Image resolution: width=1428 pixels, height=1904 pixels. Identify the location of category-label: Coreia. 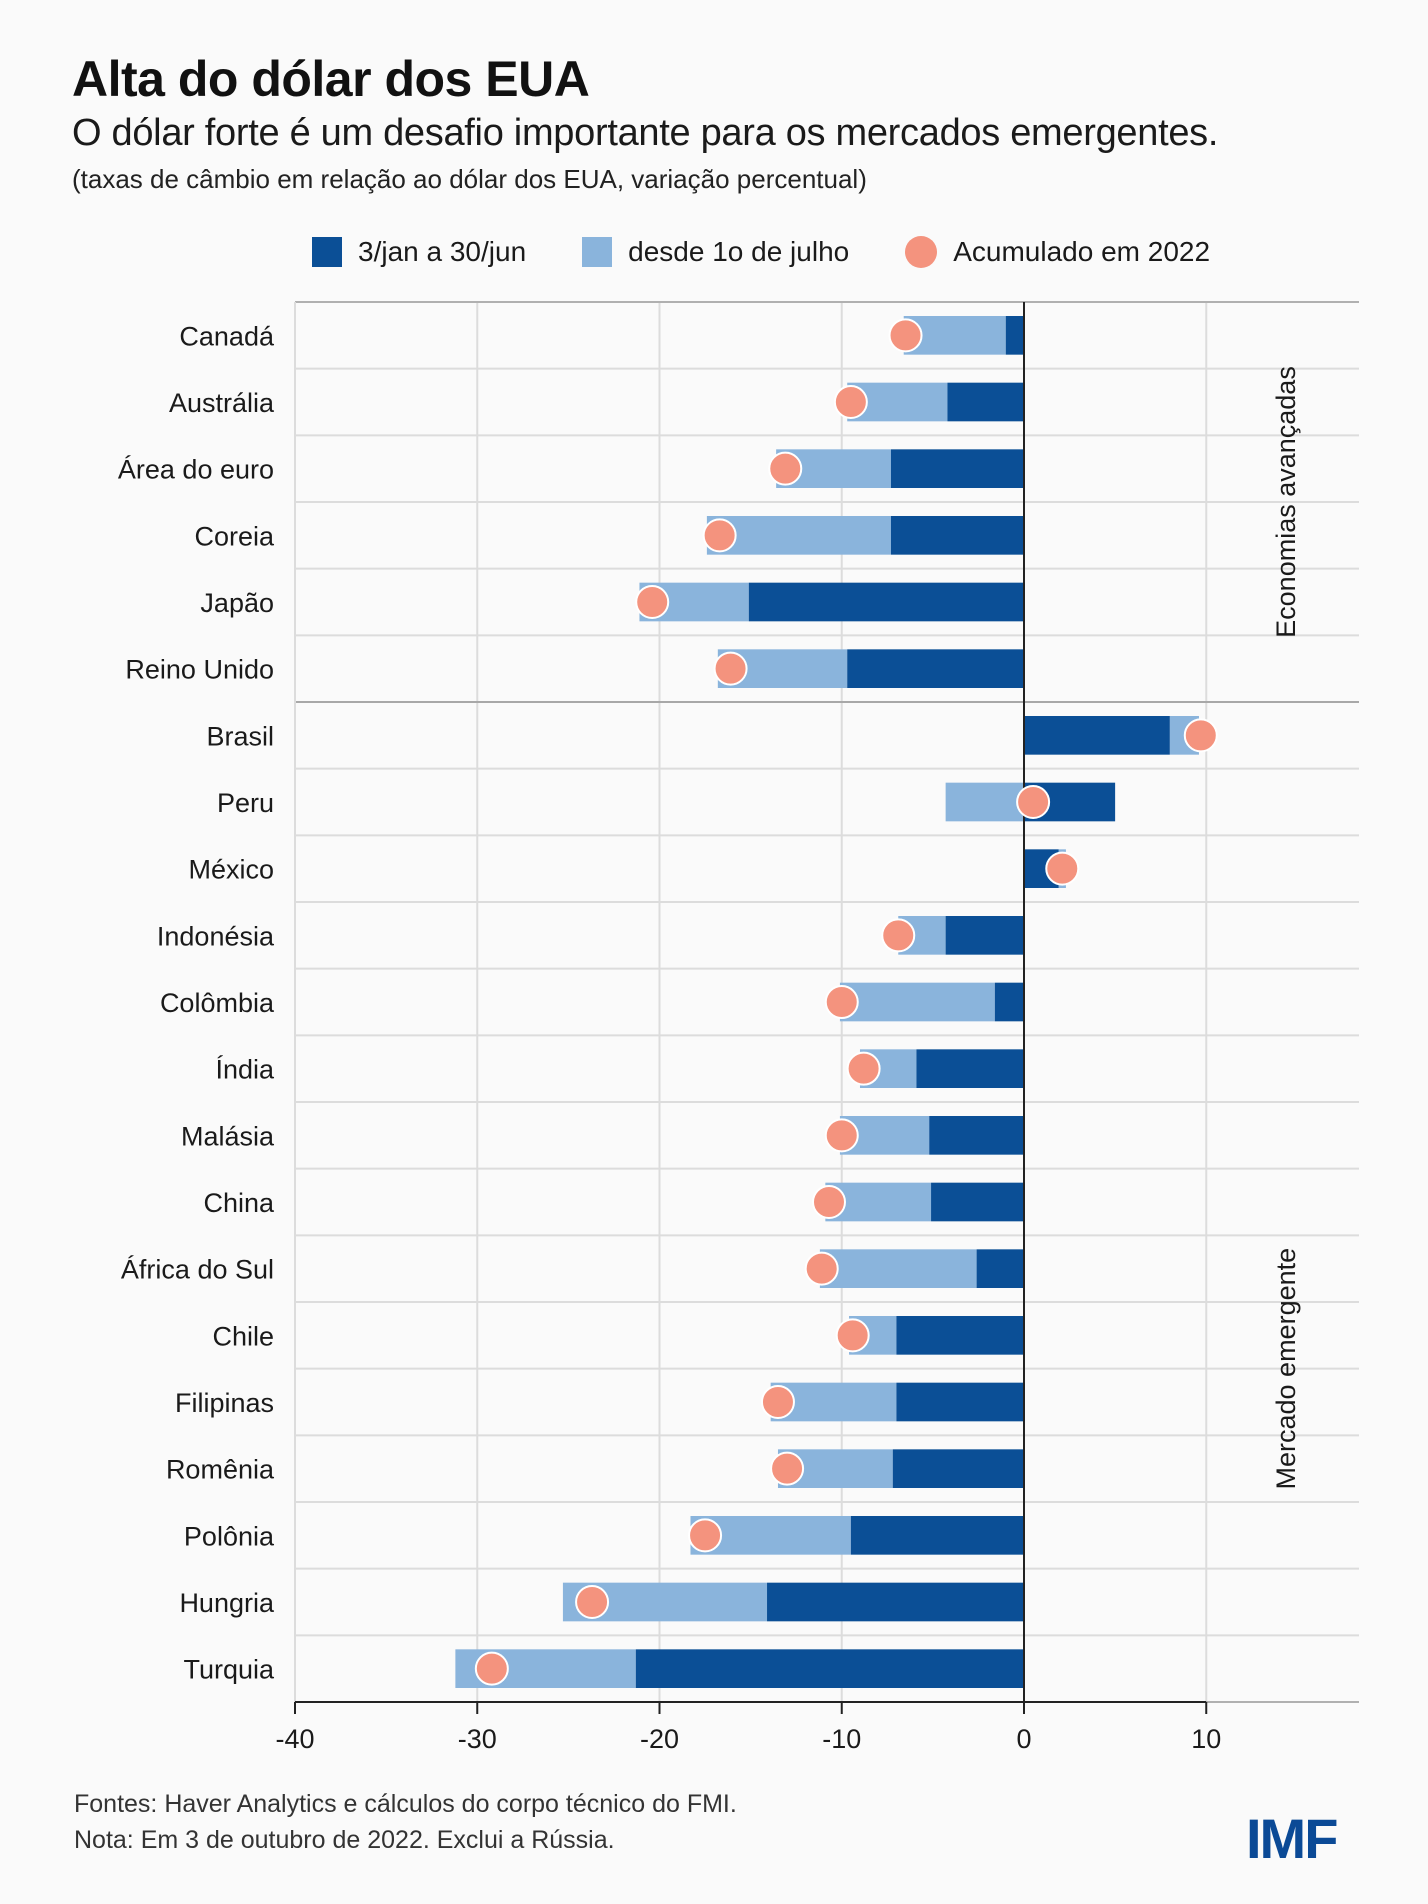
(234, 536).